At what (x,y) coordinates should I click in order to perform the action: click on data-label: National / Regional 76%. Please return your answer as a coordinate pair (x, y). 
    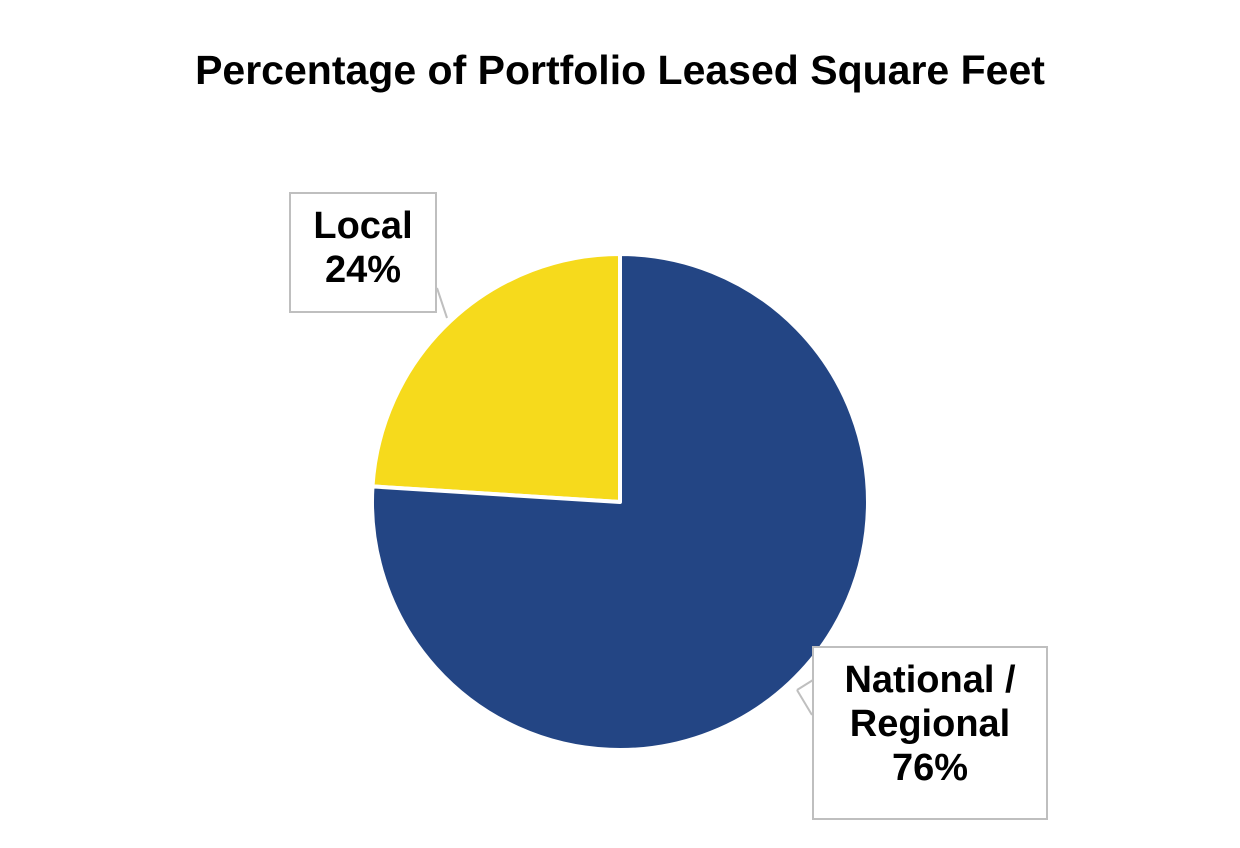
    Looking at the image, I should click on (930, 733).